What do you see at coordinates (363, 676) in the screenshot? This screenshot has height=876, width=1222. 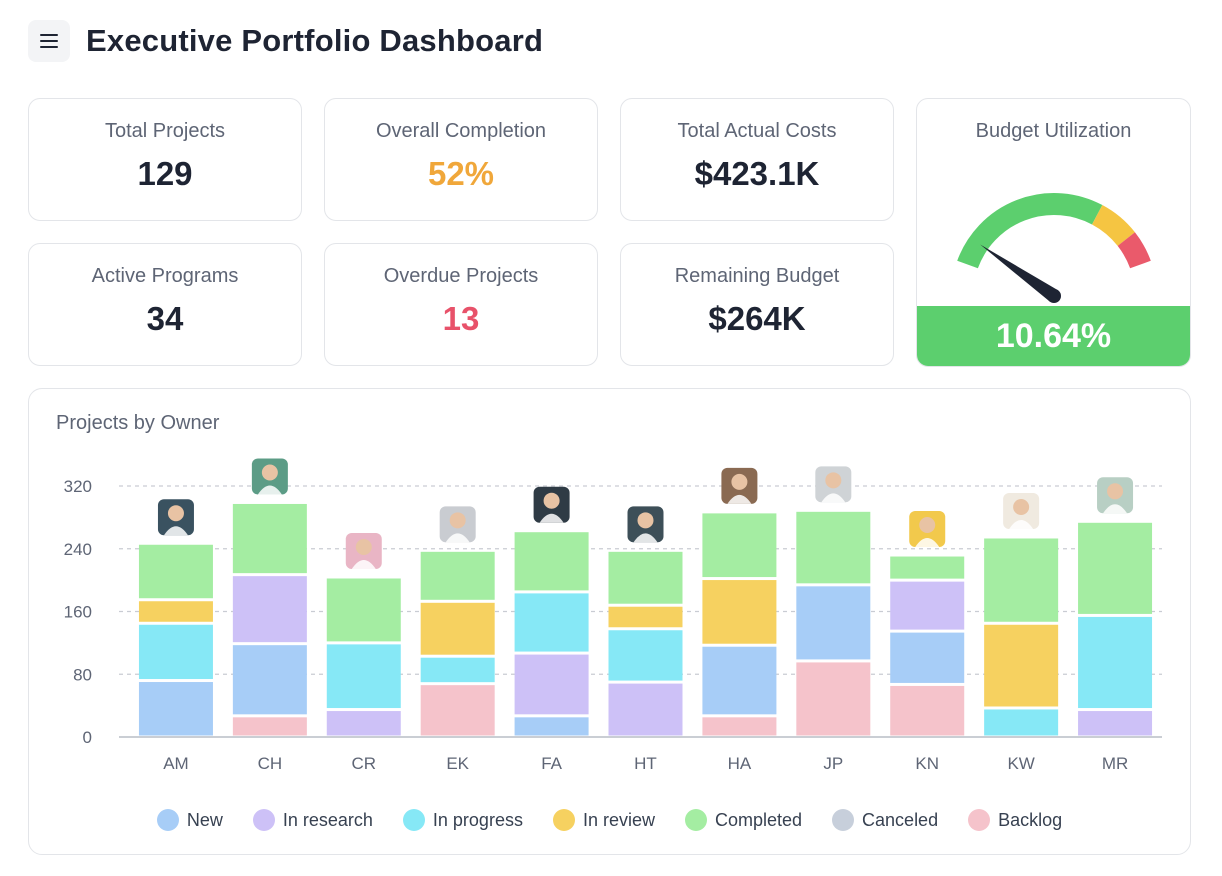 I see `bar-segment-cr-in-progress` at bounding box center [363, 676].